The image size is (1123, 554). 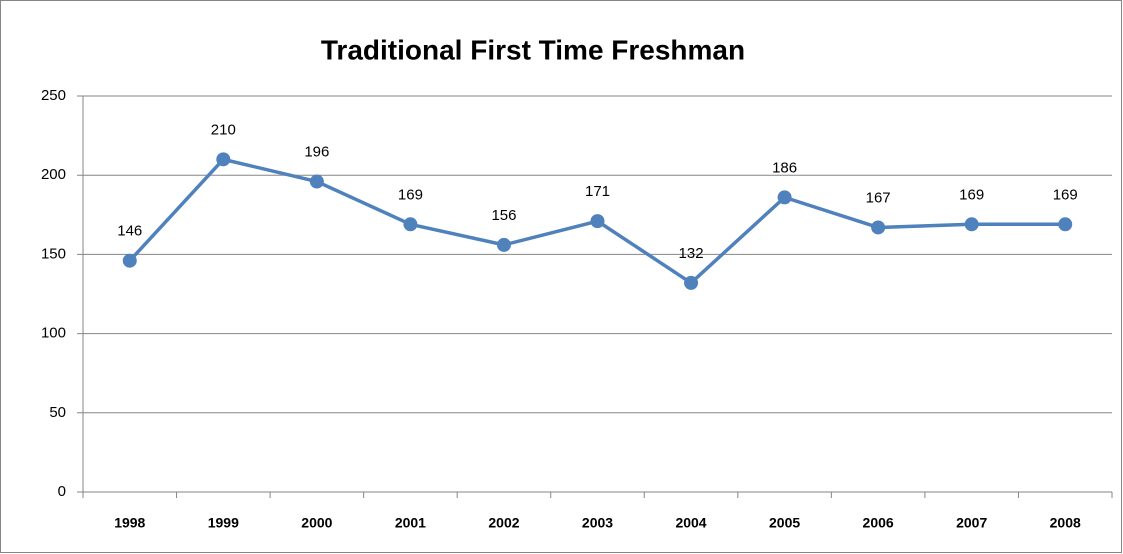 What do you see at coordinates (784, 523) in the screenshot?
I see `x-tick-label: 2005` at bounding box center [784, 523].